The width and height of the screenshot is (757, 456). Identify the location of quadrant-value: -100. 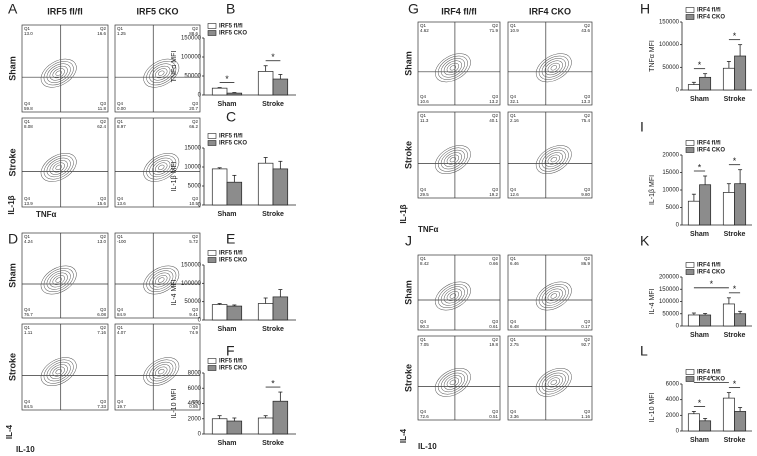
(122, 241).